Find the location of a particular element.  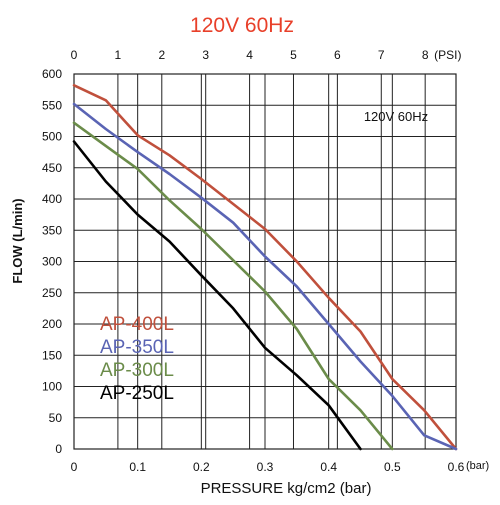

psi-tick-label: 1 is located at coordinates (118, 55).